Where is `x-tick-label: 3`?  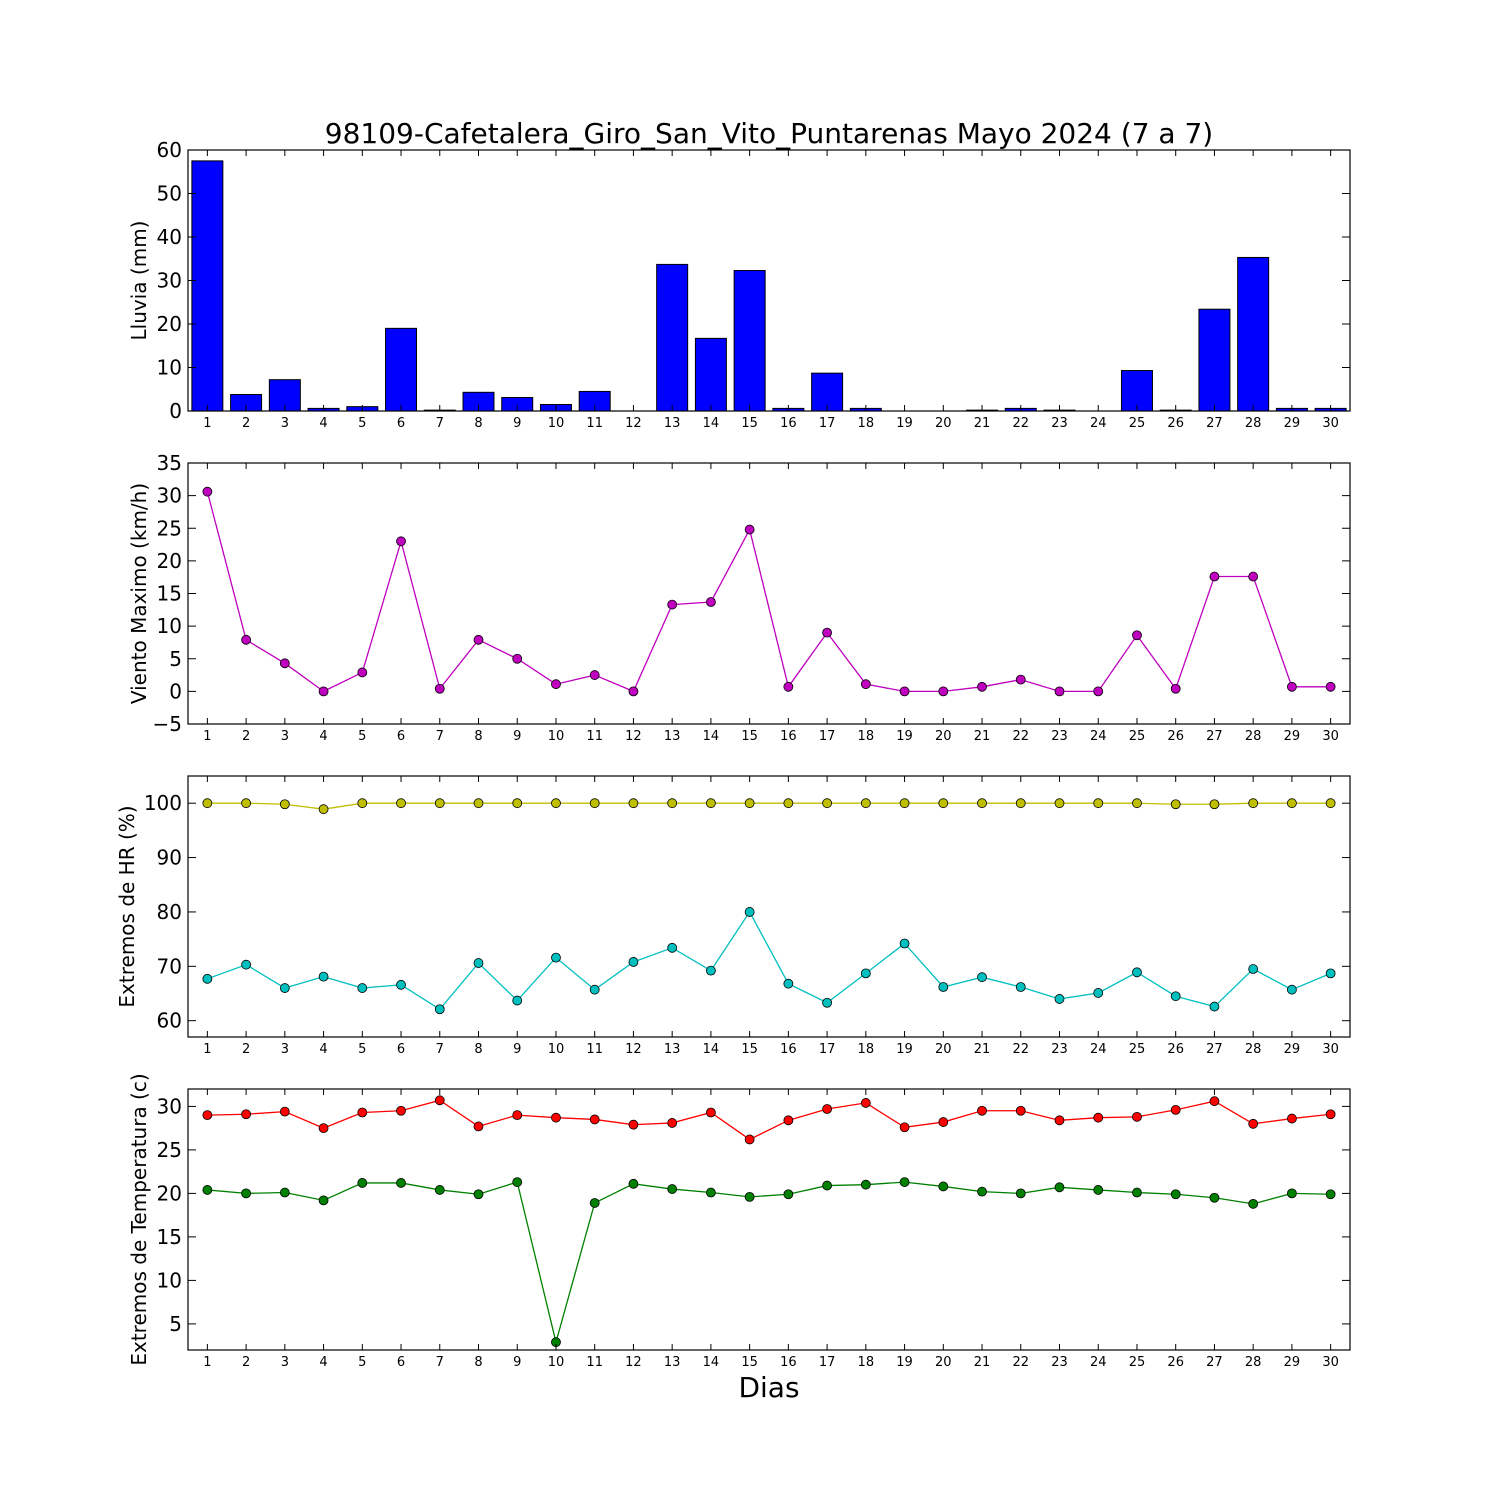
x-tick-label: 3 is located at coordinates (285, 423).